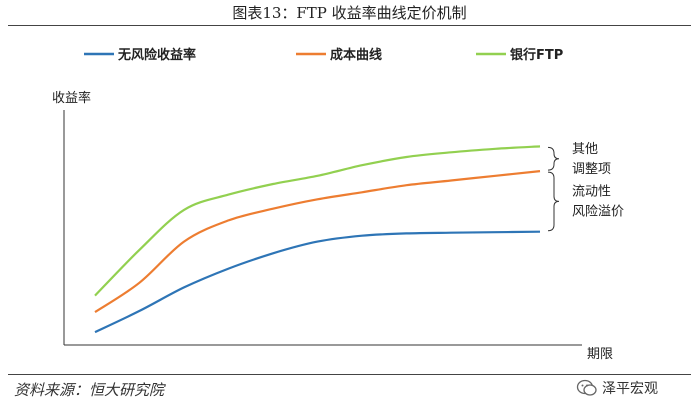 The image size is (699, 417). I want to click on wechat-icon, so click(586, 387).